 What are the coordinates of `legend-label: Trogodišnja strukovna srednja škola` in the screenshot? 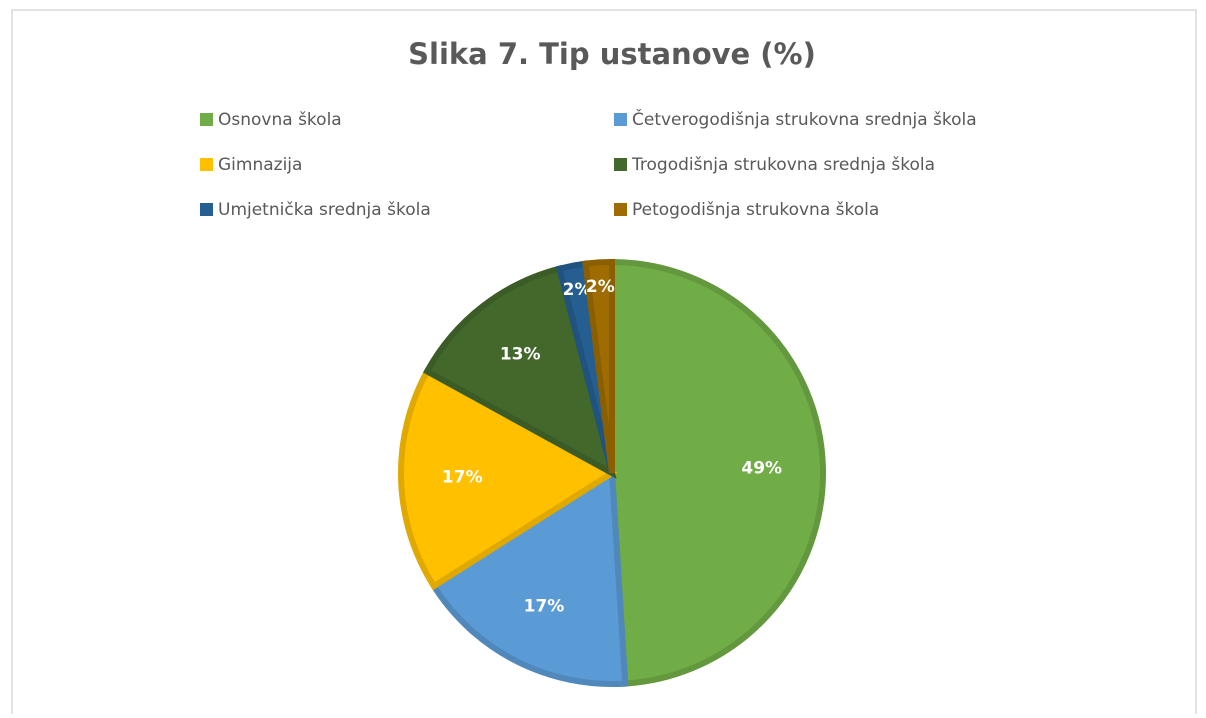 It's located at (783, 165).